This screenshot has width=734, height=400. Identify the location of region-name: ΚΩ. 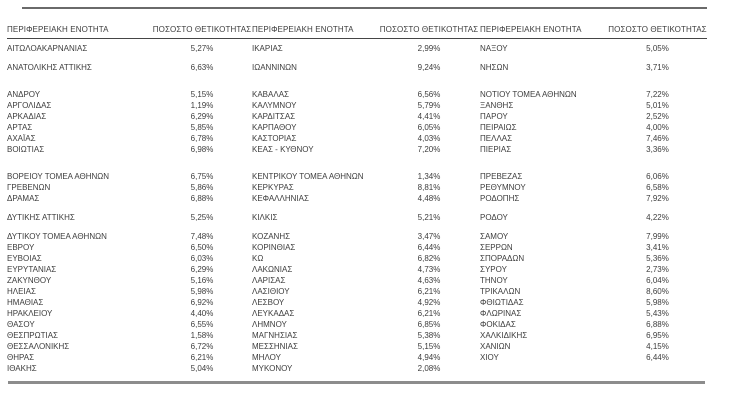
(258, 258).